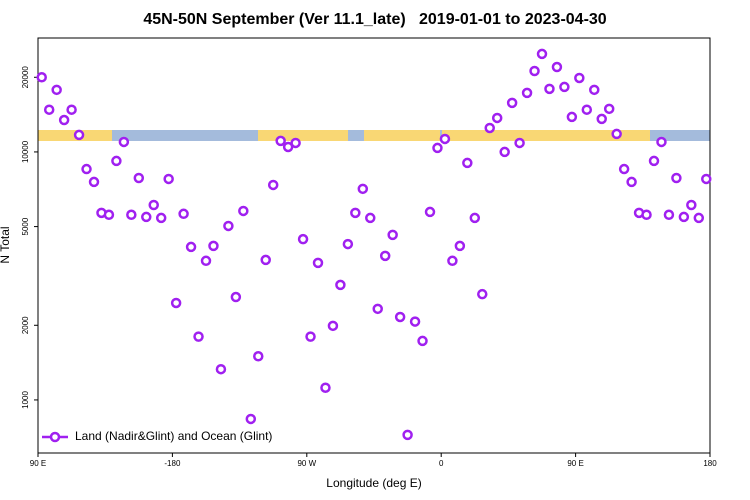 This screenshot has height=500, width=750. Describe the element at coordinates (441, 463) in the screenshot. I see `x-tick-label: 0` at that location.